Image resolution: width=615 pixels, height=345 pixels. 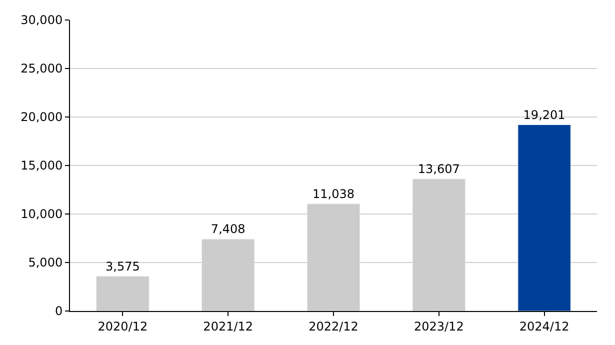 I want to click on y-tick-label: 10,000, so click(x=41, y=214).